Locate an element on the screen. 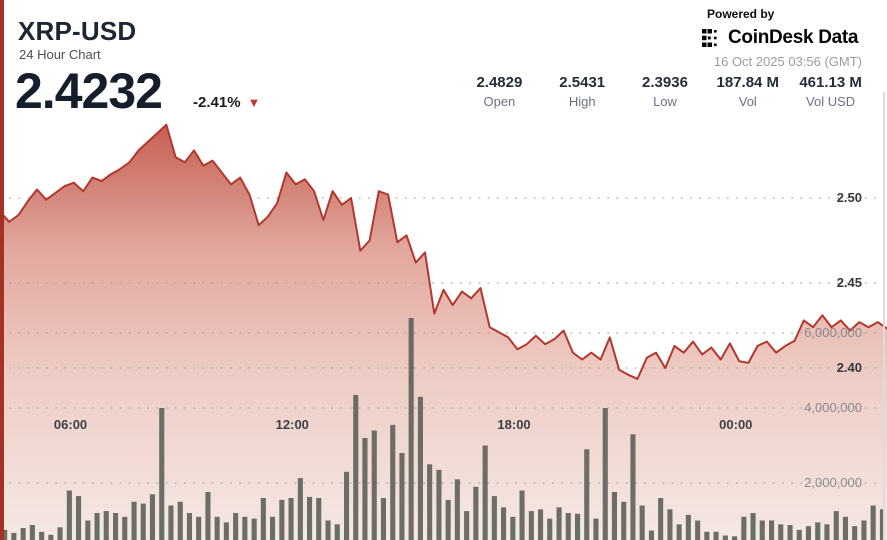 The height and width of the screenshot is (540, 887). stat-vol-label: Vol is located at coordinates (747, 101).